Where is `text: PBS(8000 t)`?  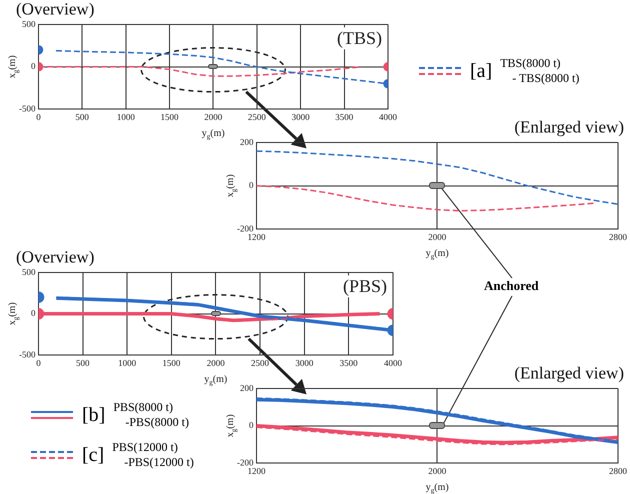 text: PBS(8000 t) is located at coordinates (143, 407).